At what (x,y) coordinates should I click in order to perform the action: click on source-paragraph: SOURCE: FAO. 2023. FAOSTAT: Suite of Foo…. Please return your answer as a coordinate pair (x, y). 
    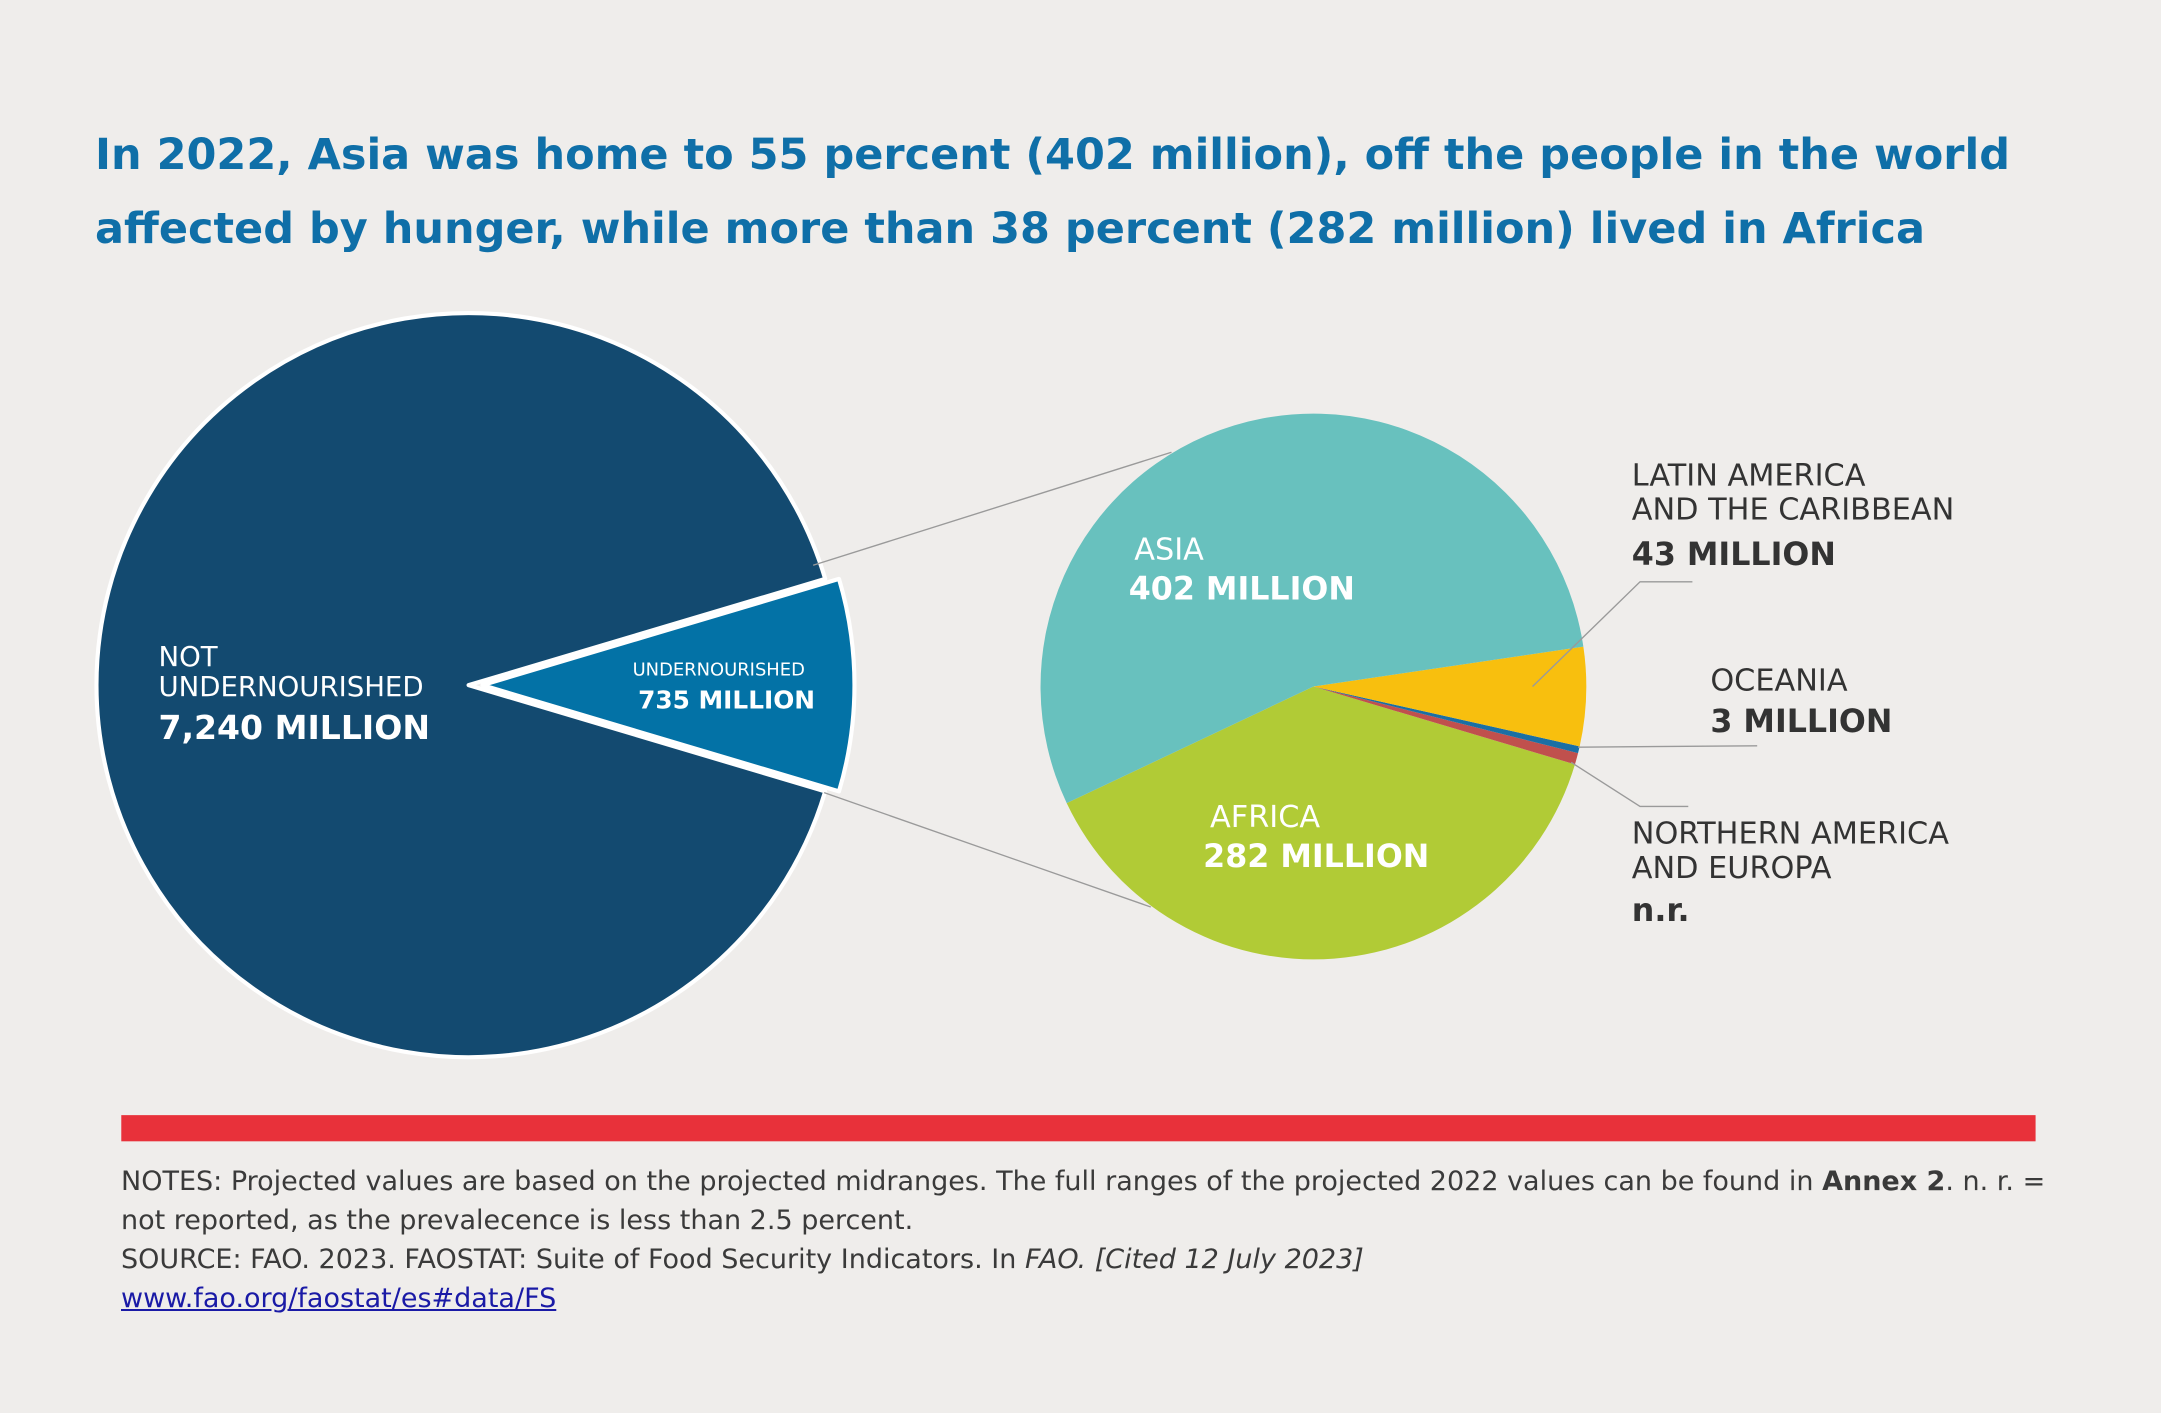
    Looking at the image, I should click on (1086, 1259).